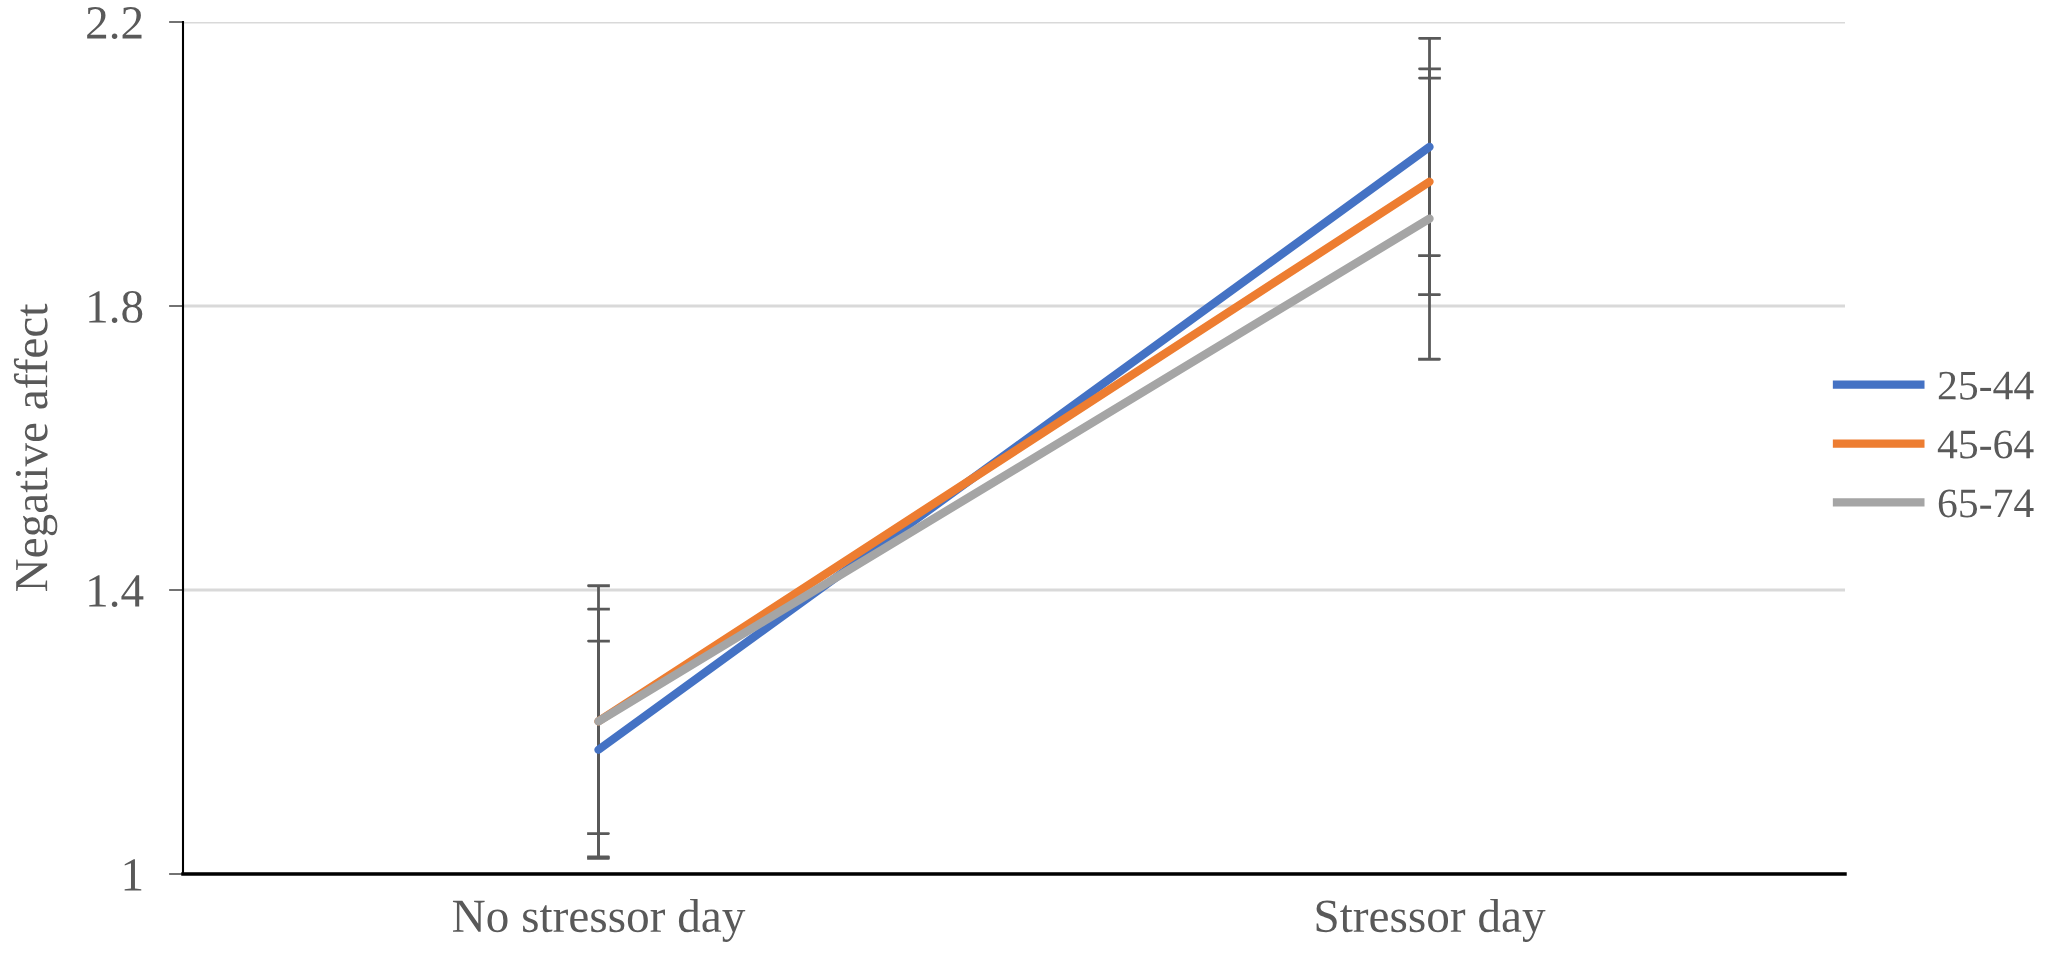 This screenshot has width=2055, height=965. I want to click on legend-label: 65-74, so click(1986, 503).